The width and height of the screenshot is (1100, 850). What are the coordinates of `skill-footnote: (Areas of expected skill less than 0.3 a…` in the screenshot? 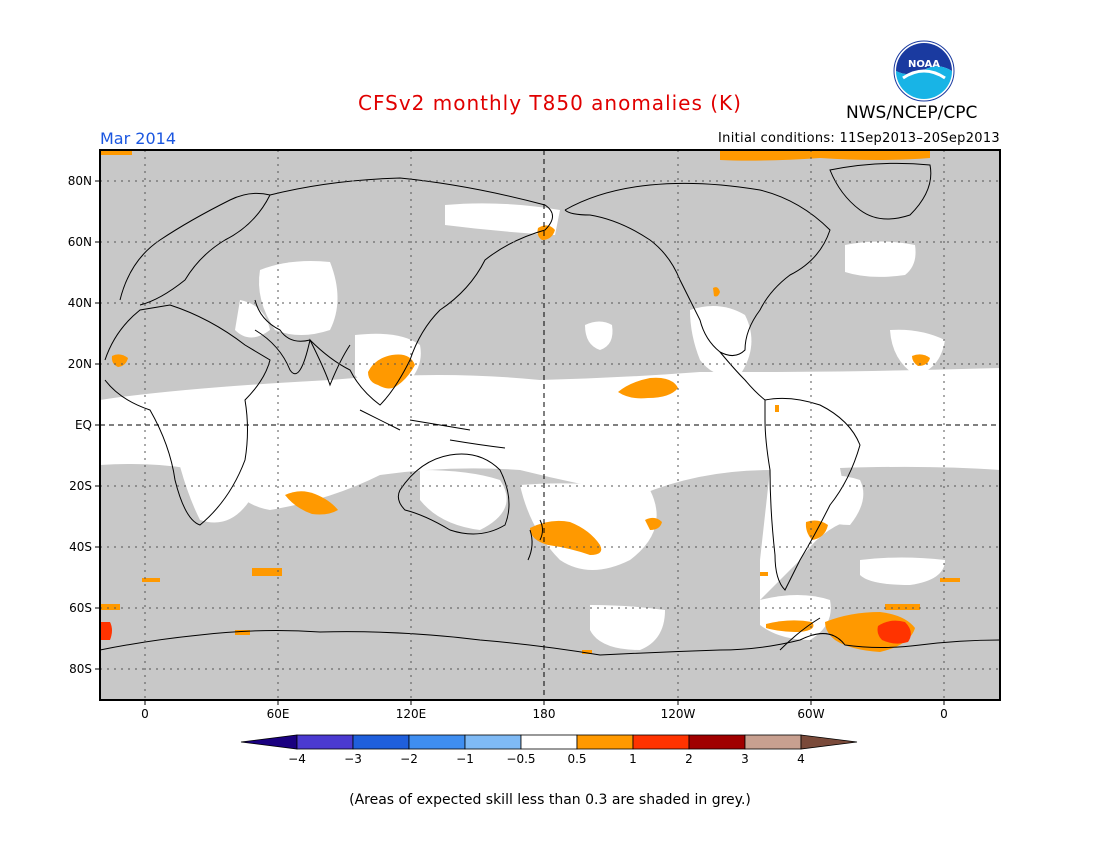 It's located at (550, 800).